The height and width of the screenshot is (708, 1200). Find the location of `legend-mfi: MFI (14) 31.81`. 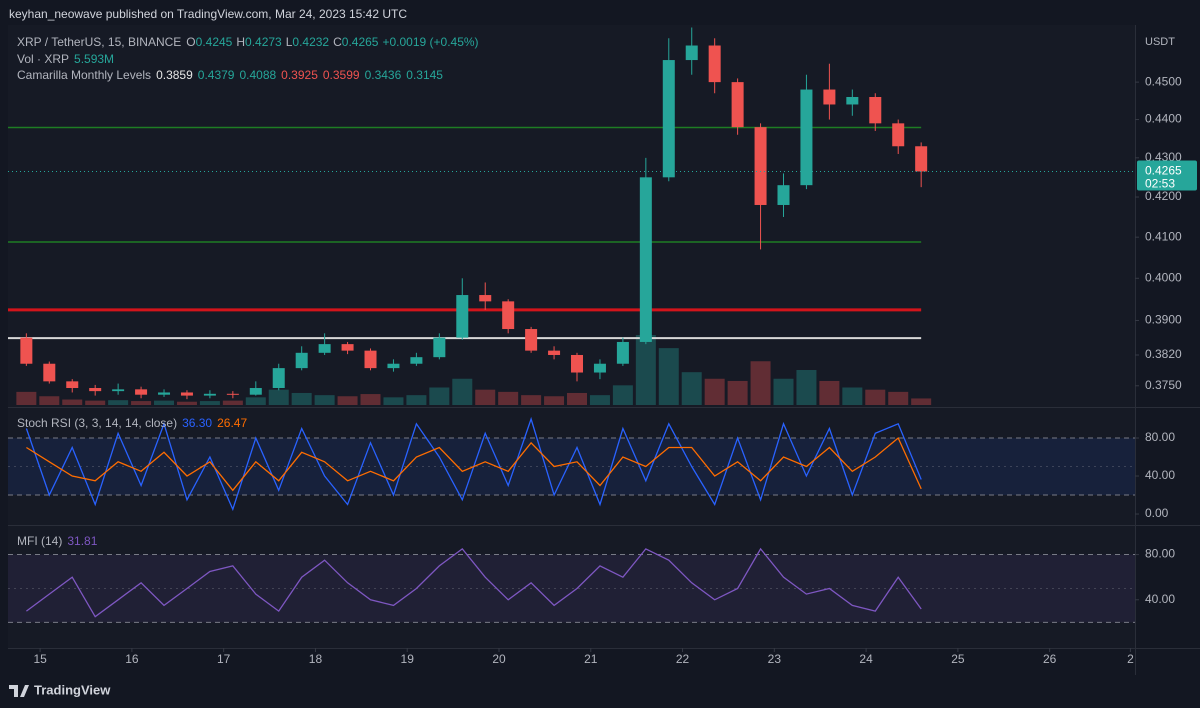

legend-mfi: MFI (14) 31.81 is located at coordinates (57, 541).